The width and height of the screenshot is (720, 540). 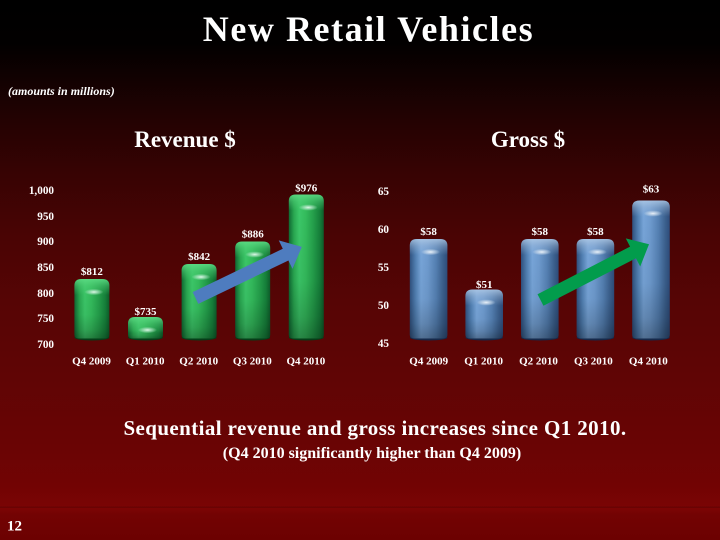 What do you see at coordinates (306, 189) in the screenshot?
I see `svg-text: $976` at bounding box center [306, 189].